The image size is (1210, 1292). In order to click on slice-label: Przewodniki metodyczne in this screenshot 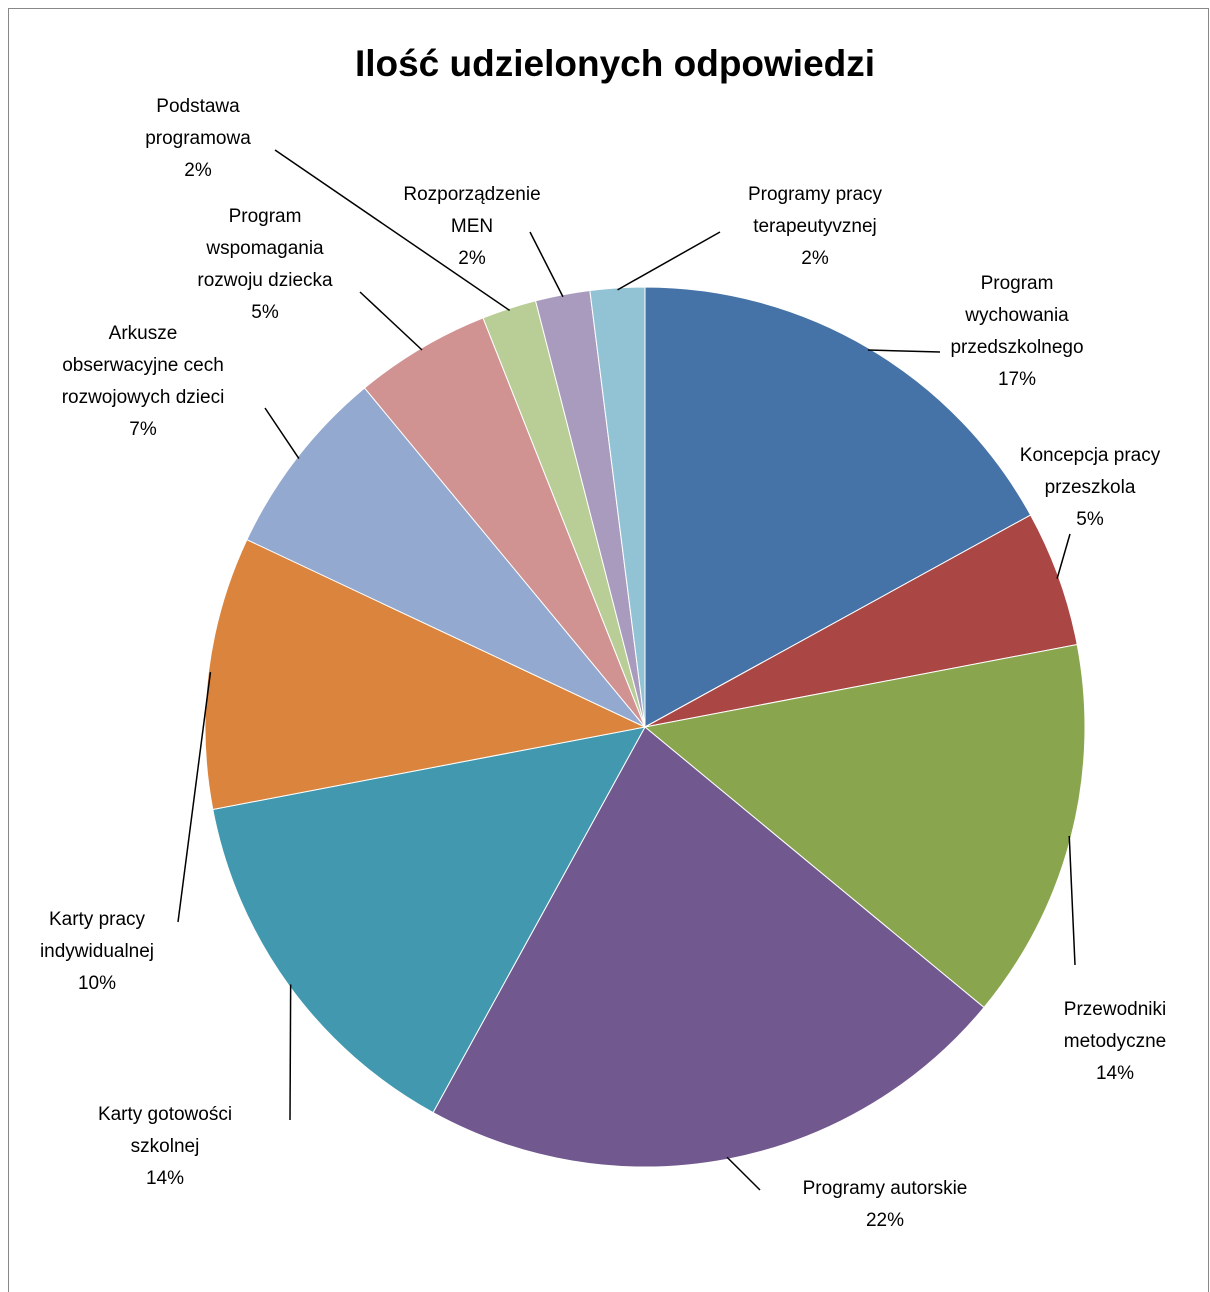, I will do `click(1115, 1025)`.